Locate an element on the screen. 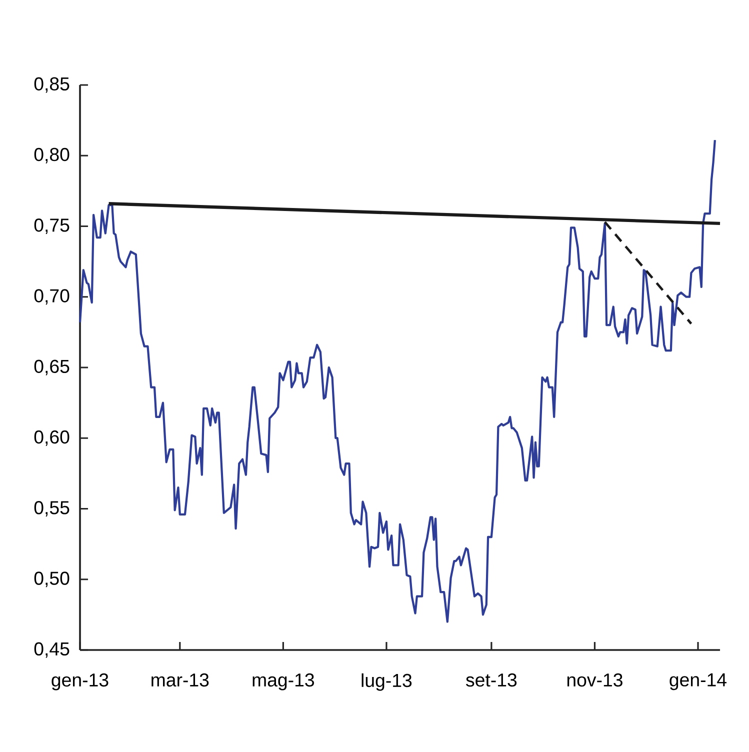 The height and width of the screenshot is (752, 749). x-tick-label: lug-13 is located at coordinates (387, 682).